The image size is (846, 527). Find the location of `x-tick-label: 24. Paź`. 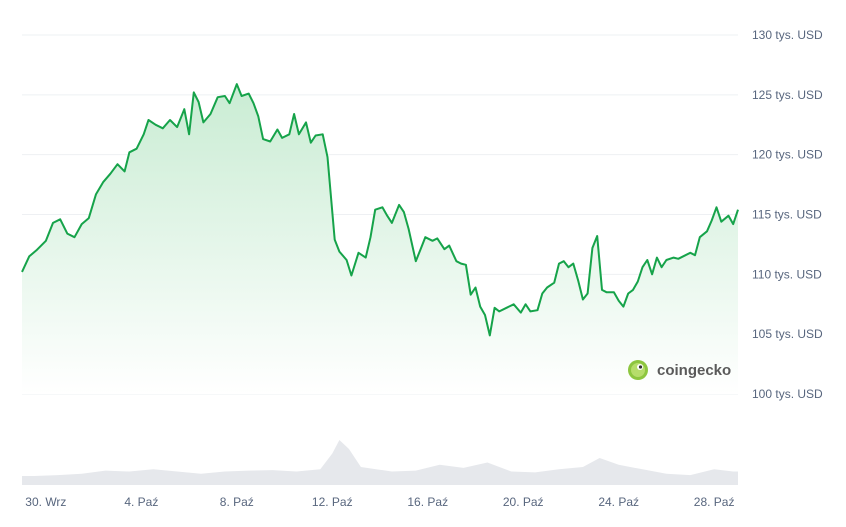

x-tick-label: 24. Paź is located at coordinates (618, 502).